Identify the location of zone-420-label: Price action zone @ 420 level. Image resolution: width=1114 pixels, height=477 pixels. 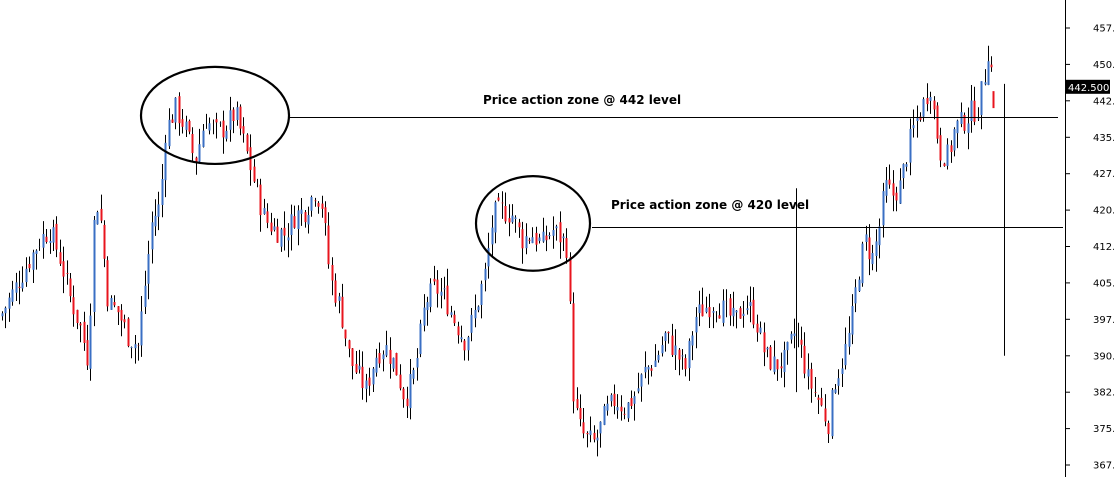
(710, 205).